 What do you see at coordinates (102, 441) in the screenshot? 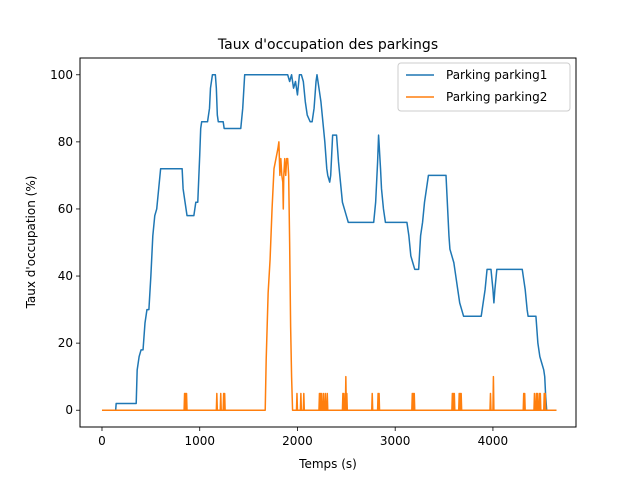
I see `x-tick-label: 0` at bounding box center [102, 441].